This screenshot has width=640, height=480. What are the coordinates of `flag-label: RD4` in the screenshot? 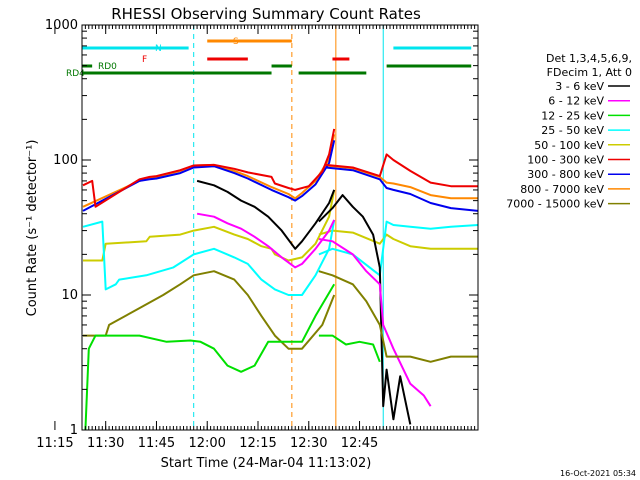 It's located at (75, 74).